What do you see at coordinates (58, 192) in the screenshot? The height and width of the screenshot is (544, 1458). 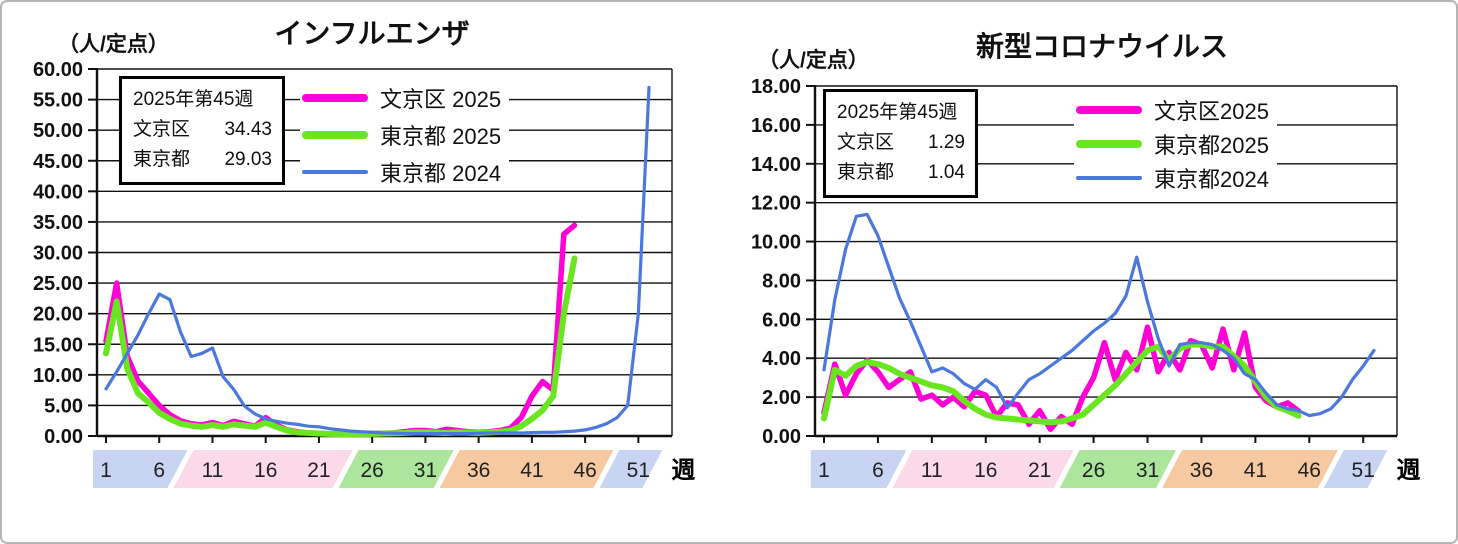 I see `y-tick-label: 40.00` at bounding box center [58, 192].